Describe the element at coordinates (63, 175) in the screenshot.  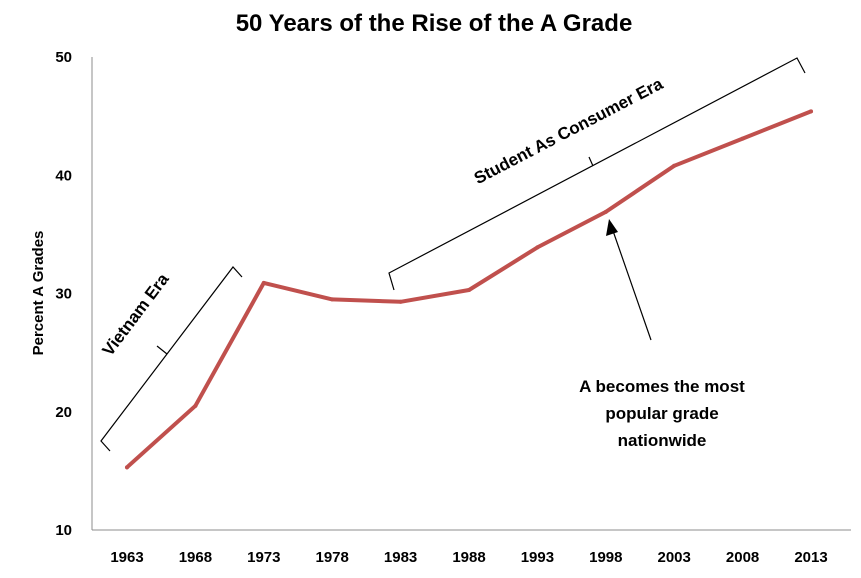
I see `y-tick-label: 40` at that location.